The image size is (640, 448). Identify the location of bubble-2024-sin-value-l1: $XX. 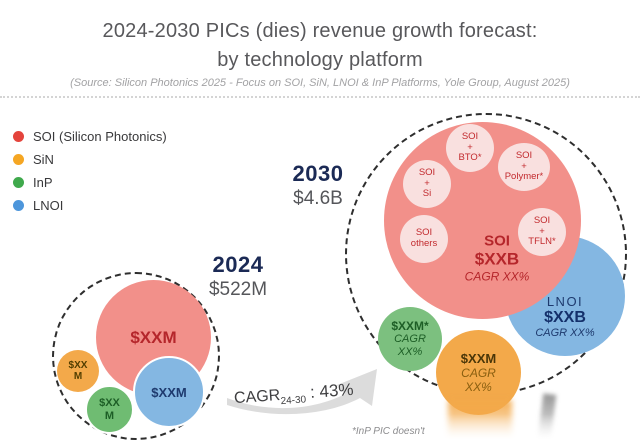
(78, 365).